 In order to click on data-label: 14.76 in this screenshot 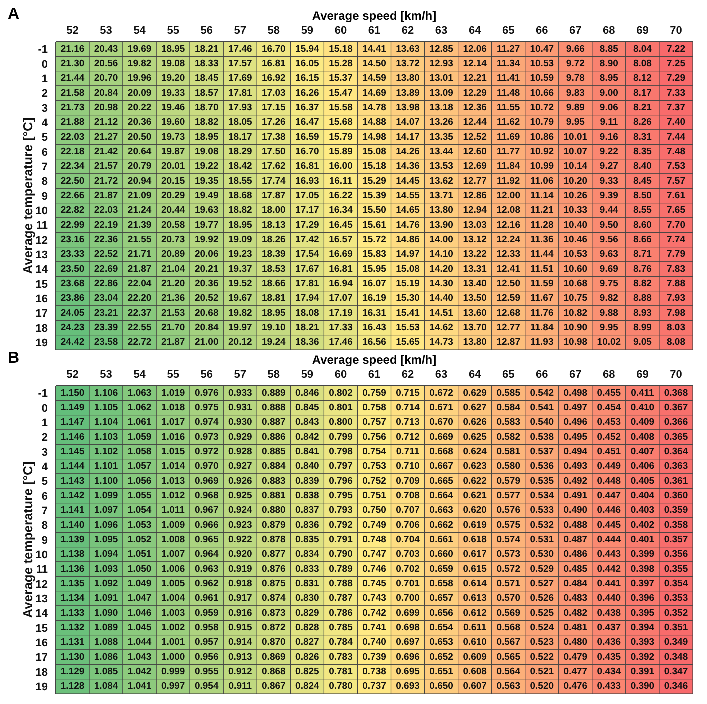, I will do `click(408, 225)`.